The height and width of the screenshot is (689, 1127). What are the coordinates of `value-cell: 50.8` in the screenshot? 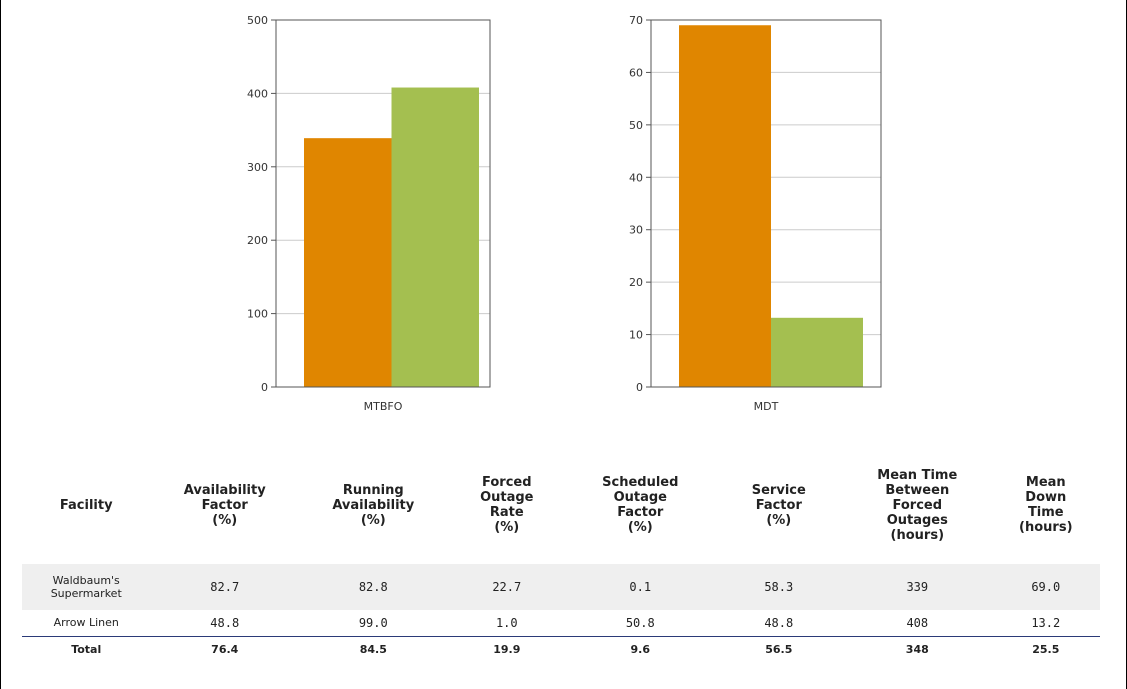 It's located at (640, 623).